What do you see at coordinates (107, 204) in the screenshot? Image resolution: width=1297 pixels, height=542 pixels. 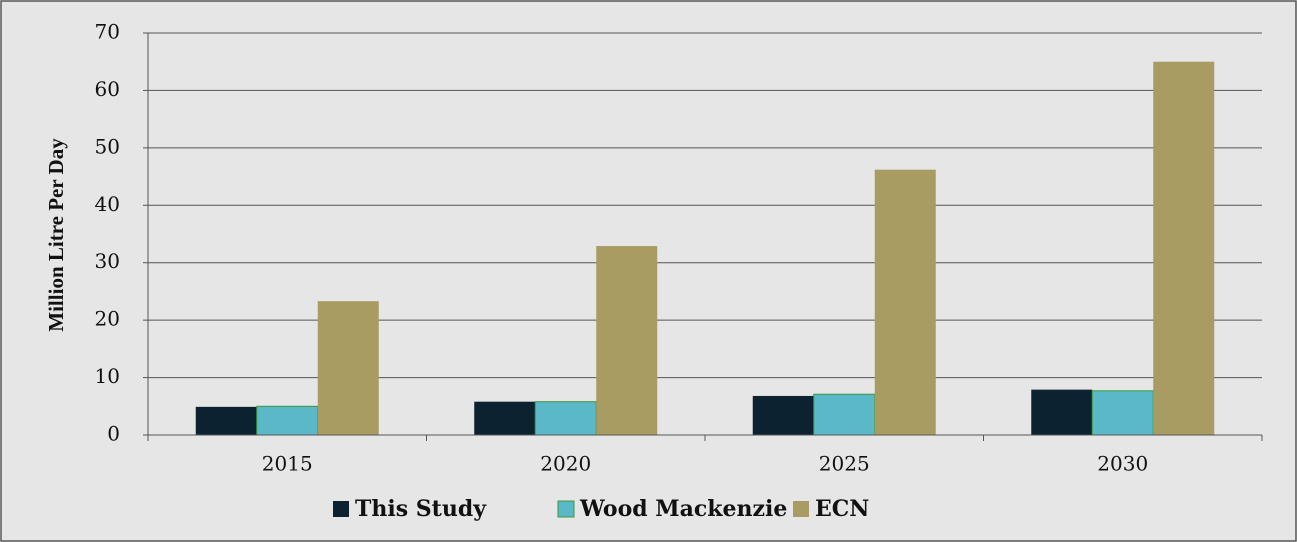 I see `y-tick-label: 40` at bounding box center [107, 204].